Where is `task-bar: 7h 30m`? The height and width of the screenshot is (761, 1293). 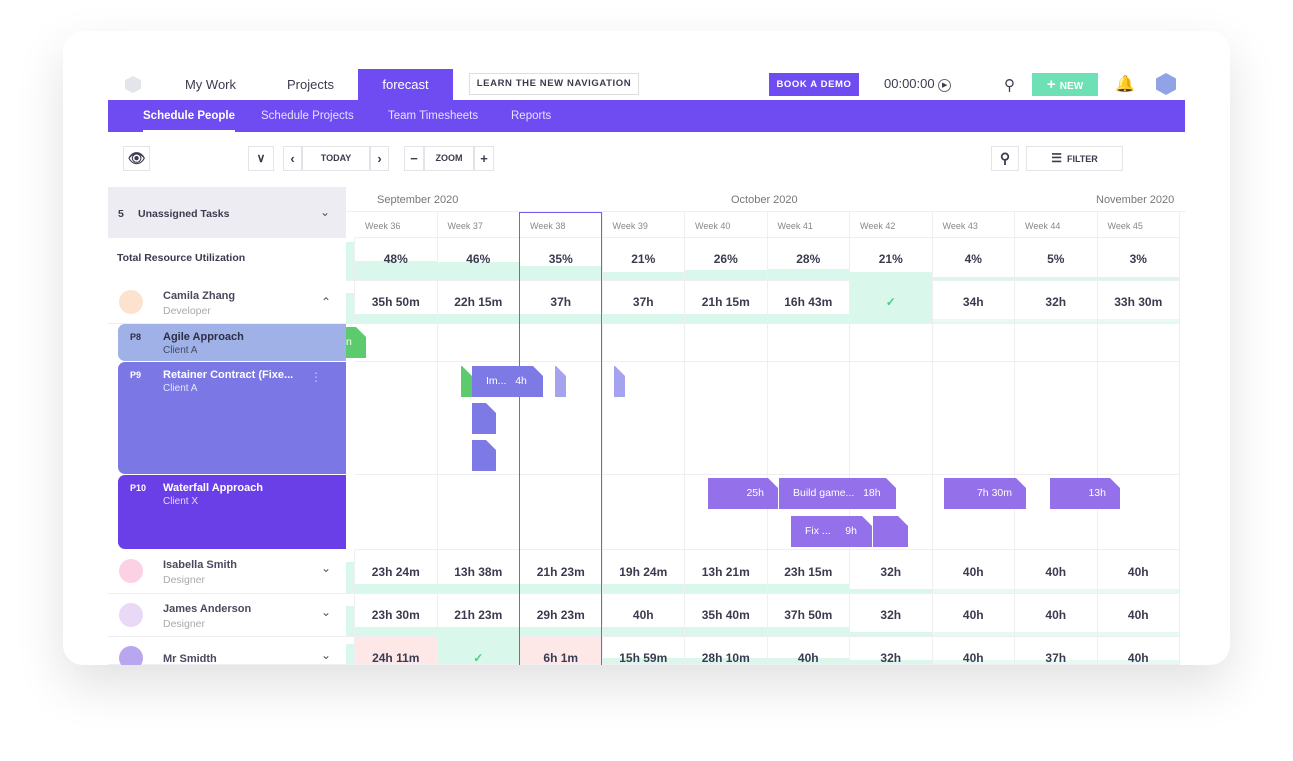
task-bar: 7h 30m is located at coordinates (985, 493).